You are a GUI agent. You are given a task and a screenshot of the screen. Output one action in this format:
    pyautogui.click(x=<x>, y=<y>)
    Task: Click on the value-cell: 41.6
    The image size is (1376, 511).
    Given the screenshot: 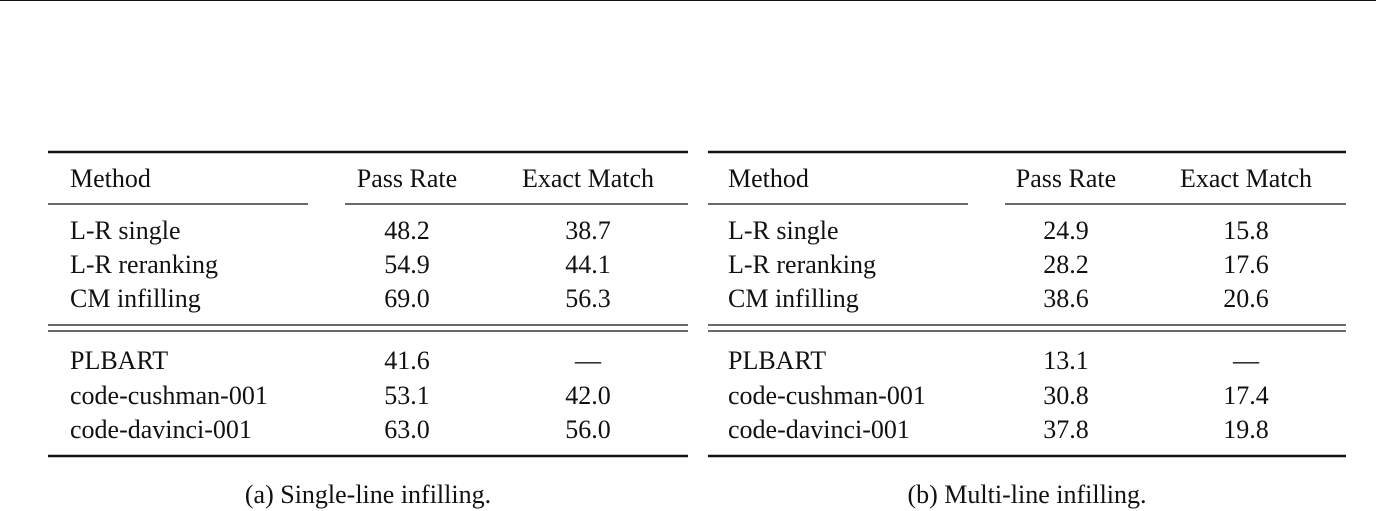 What is the action you would take?
    pyautogui.click(x=407, y=360)
    